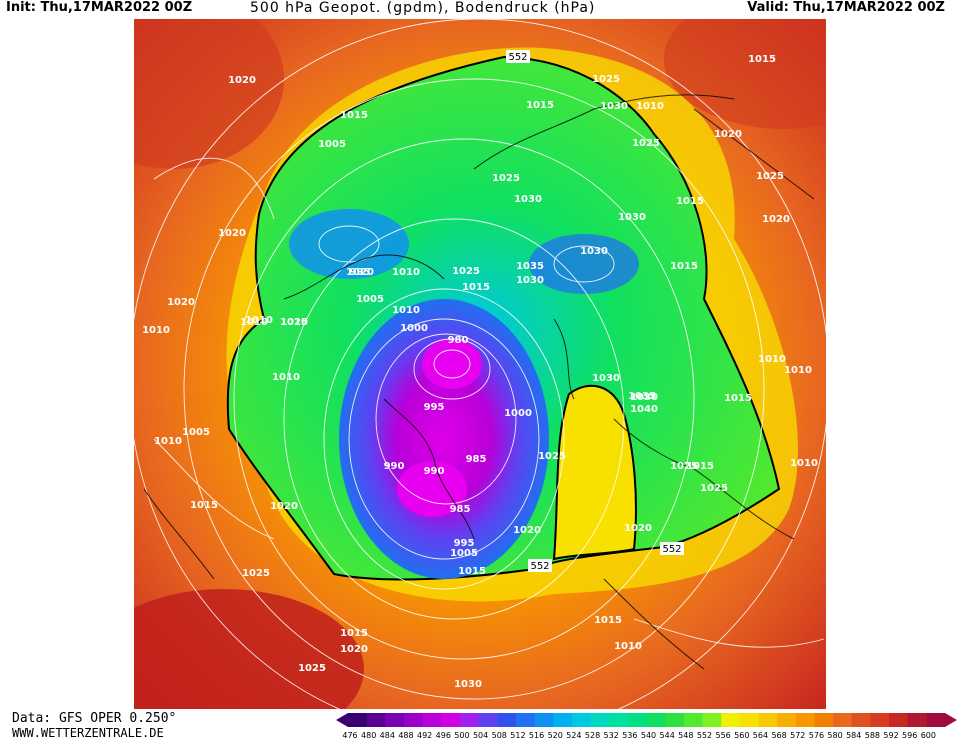 This screenshot has width=959, height=745. What do you see at coordinates (94, 718) in the screenshot?
I see `data-source-label: Data: GFS OPER 0.250°` at bounding box center [94, 718].